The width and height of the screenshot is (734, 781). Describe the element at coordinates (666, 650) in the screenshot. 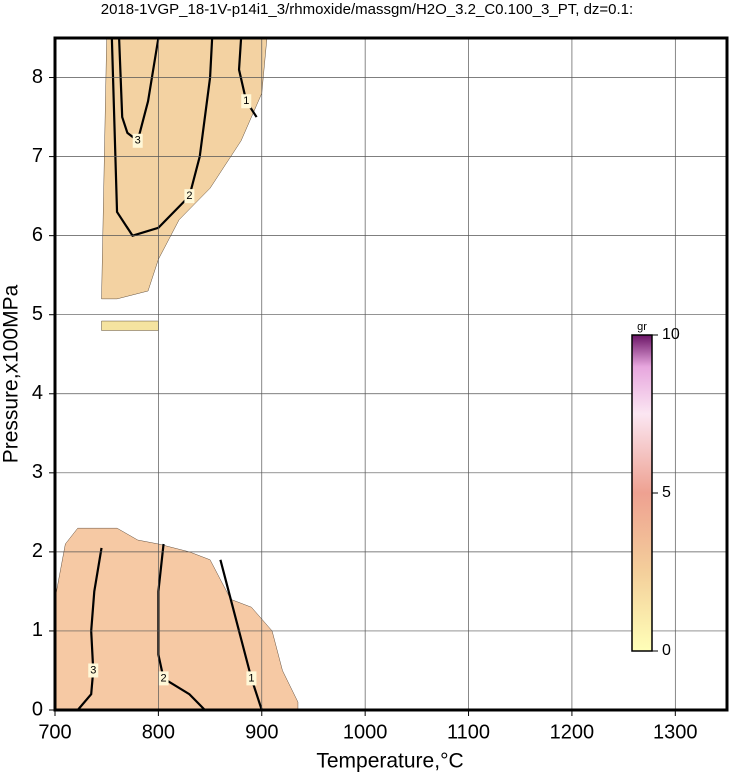

I see `colorbar-tick-label: 0` at that location.